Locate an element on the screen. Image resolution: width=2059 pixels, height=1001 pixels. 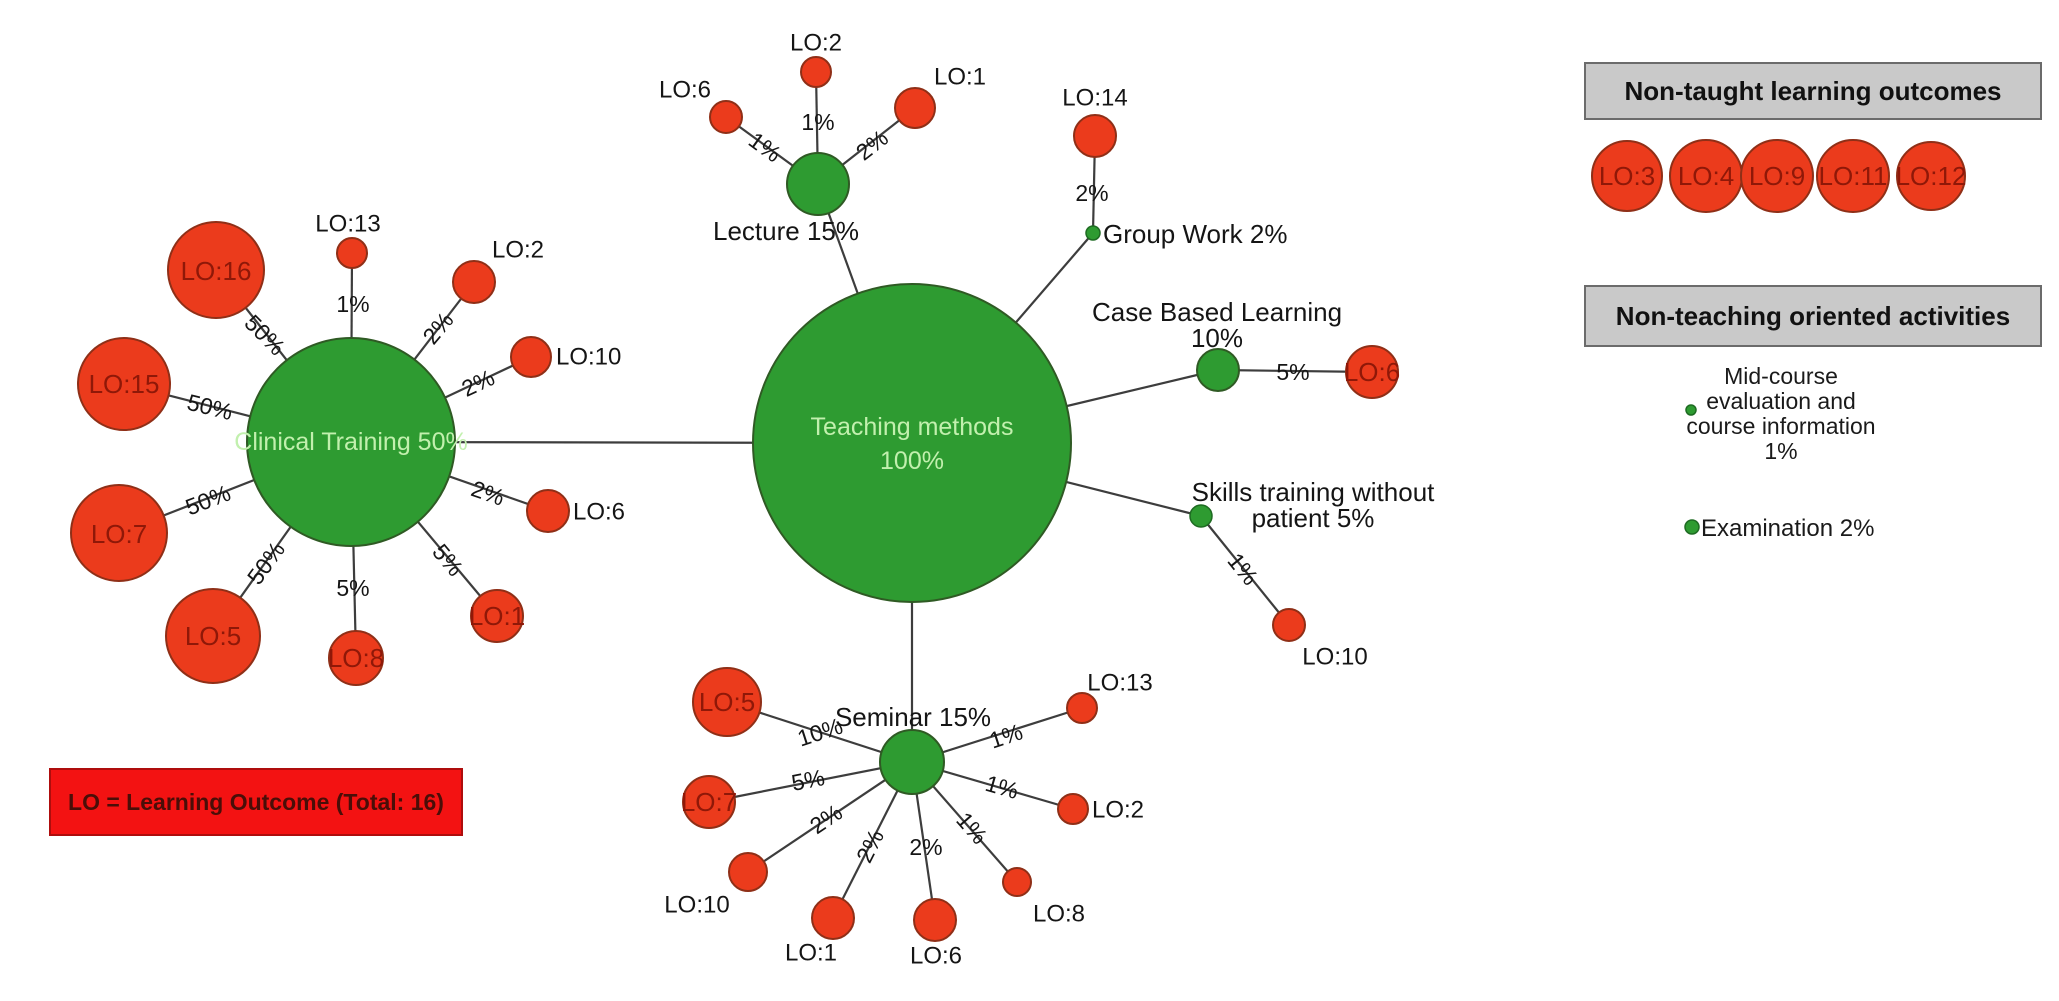
node-clinical-lo10 is located at coordinates (531, 357).